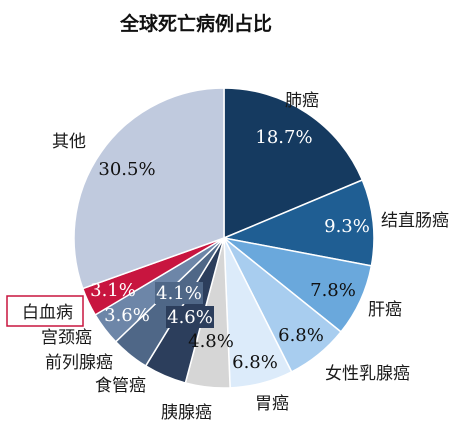  I want to click on category-label-8: 前列腺癌, so click(79, 363).